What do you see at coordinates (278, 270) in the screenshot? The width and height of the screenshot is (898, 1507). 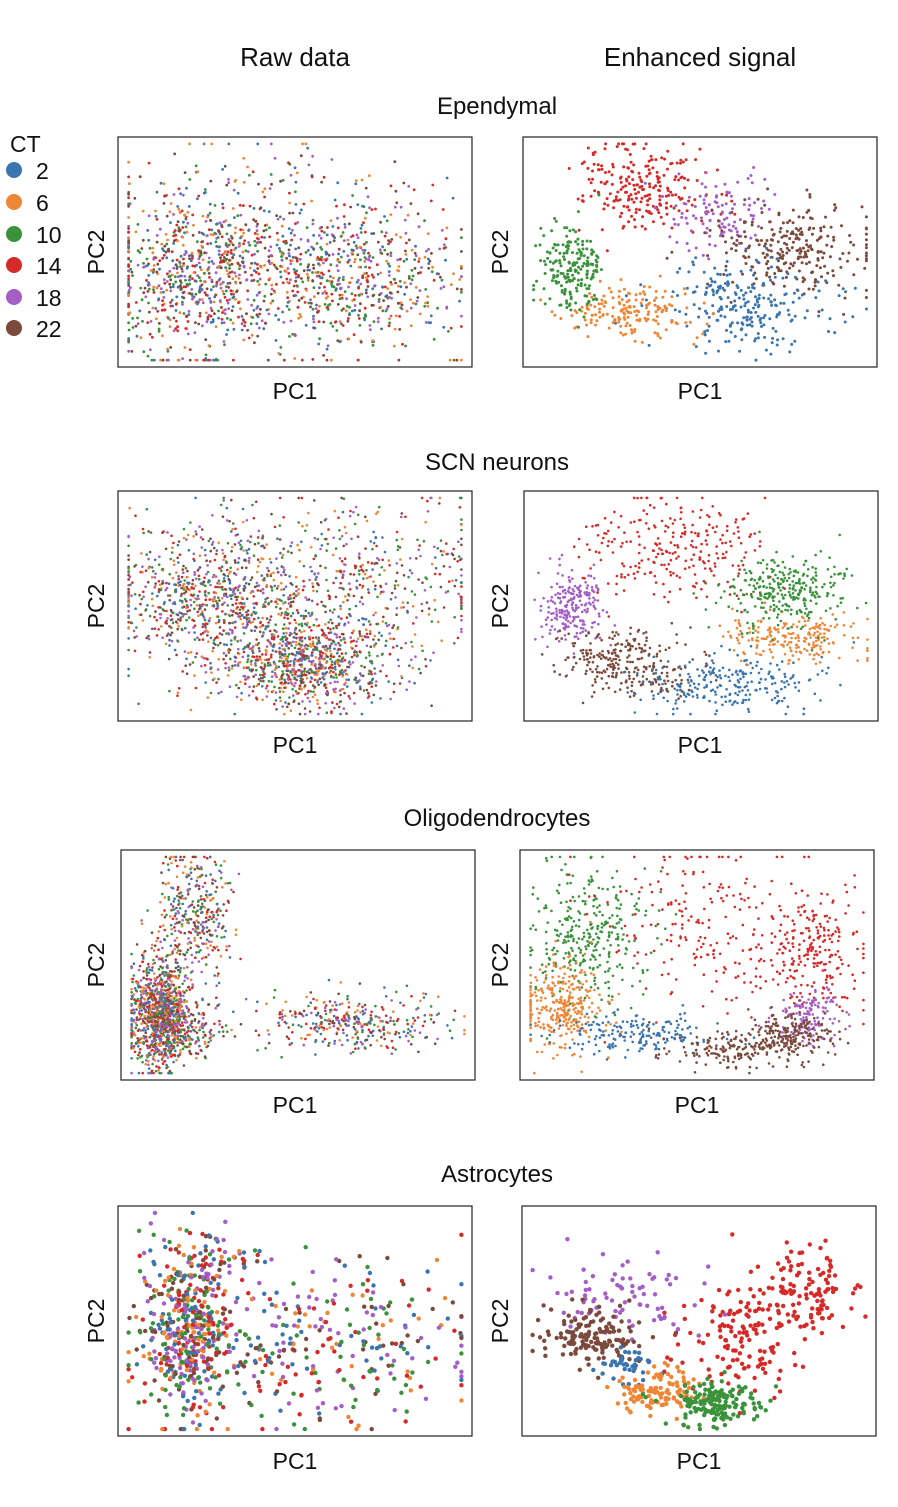 I see `panel-ependymal-raw: PC1 PC2` at bounding box center [278, 270].